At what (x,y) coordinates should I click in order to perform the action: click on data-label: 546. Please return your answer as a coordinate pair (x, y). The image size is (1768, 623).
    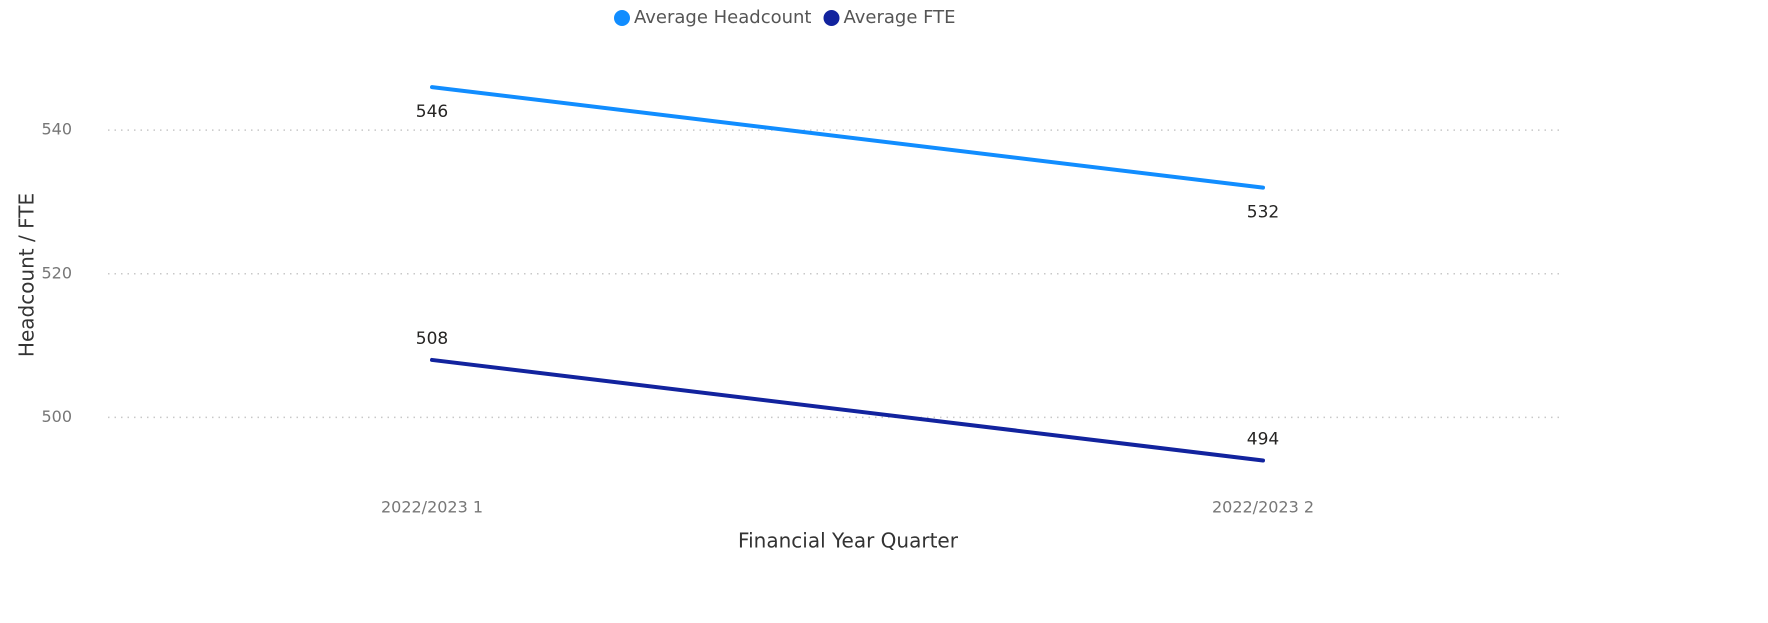
    Looking at the image, I should click on (432, 112).